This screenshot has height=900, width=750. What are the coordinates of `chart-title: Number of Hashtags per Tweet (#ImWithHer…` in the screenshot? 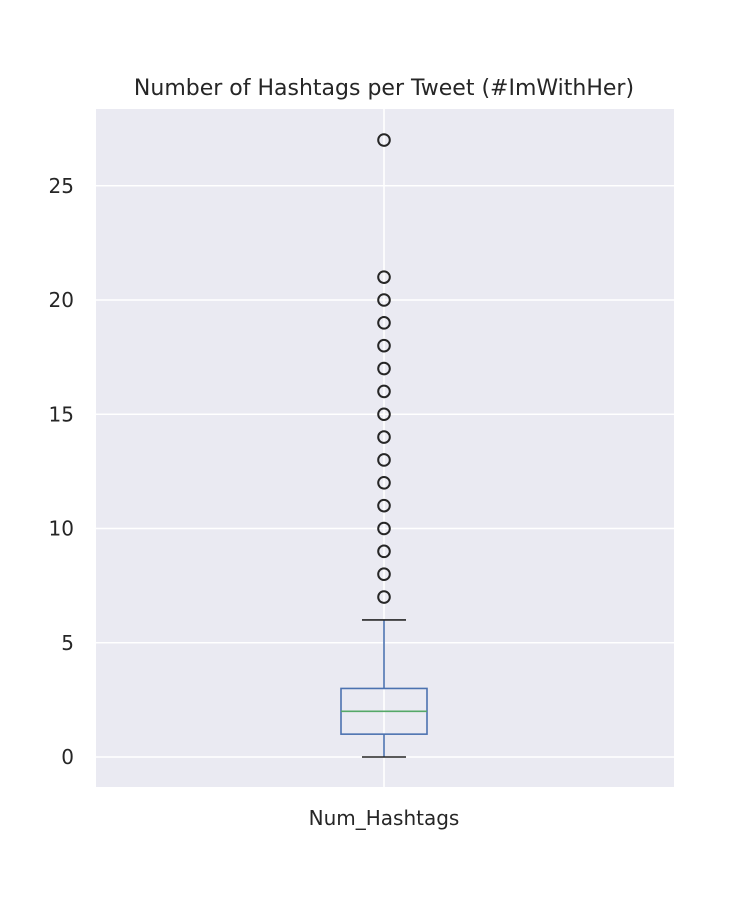 It's located at (384, 88).